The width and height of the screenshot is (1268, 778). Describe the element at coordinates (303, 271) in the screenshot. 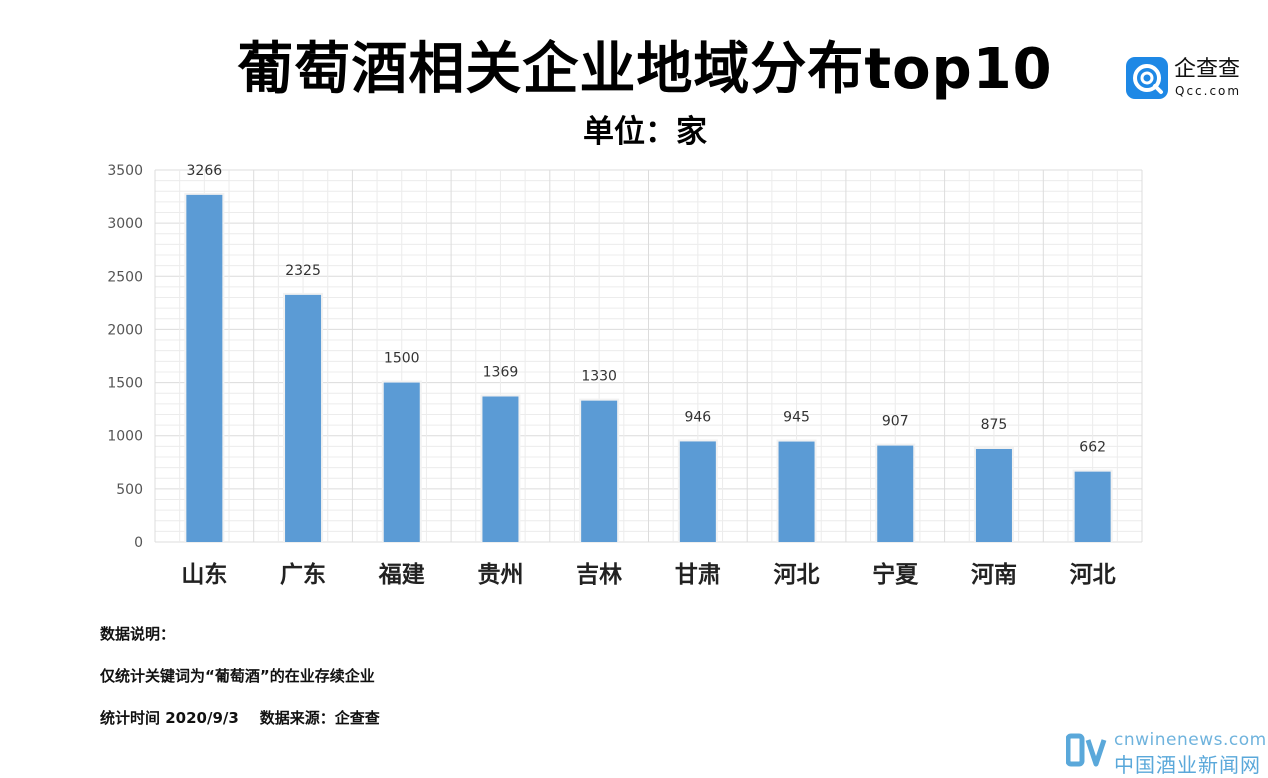

I see `data-label: 2325` at that location.